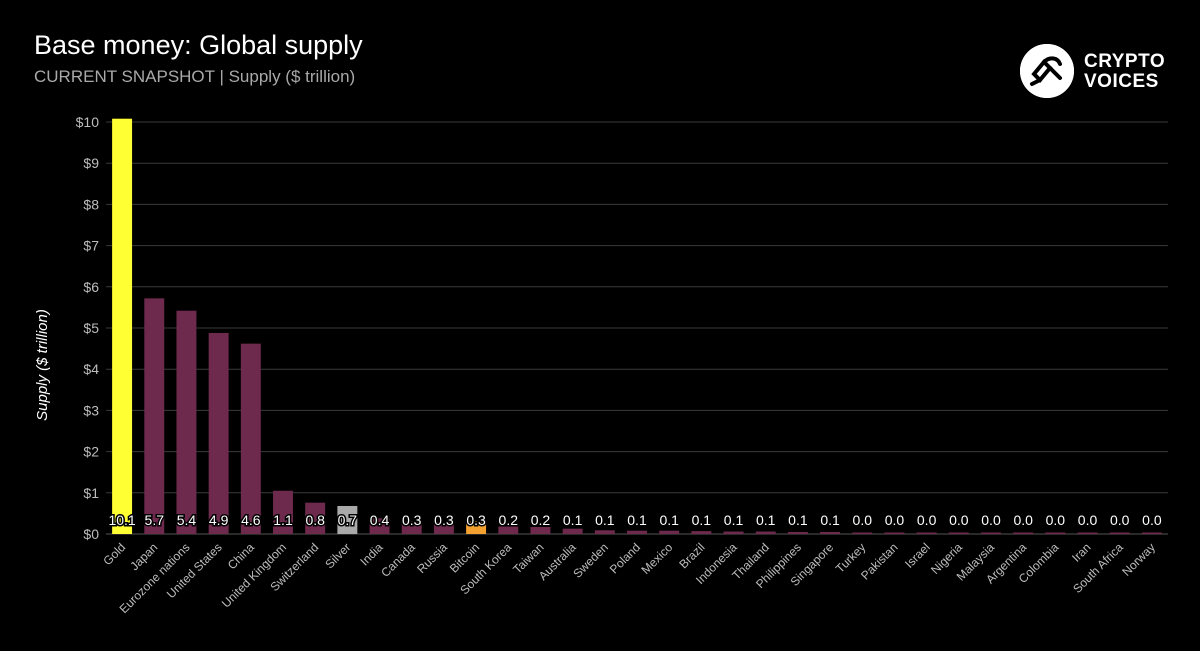 The width and height of the screenshot is (1200, 651). I want to click on x-tick-label: Iran, so click(1081, 552).